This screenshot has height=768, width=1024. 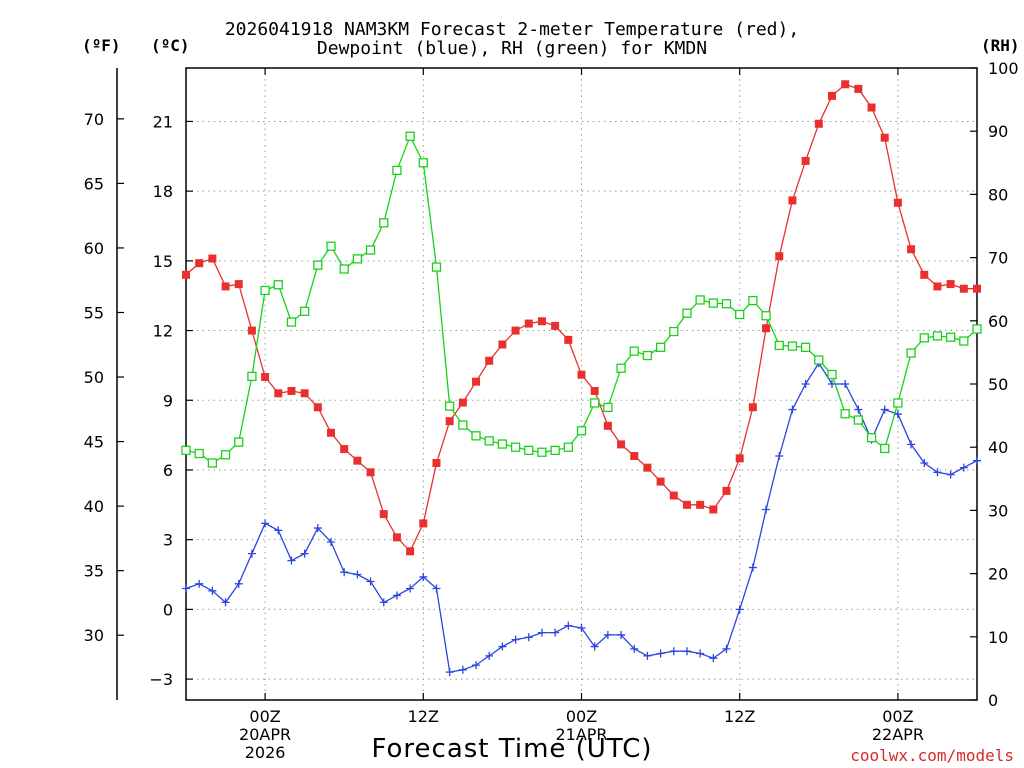 I want to click on fahrenheit-tick-label: 70, so click(x=94, y=119).